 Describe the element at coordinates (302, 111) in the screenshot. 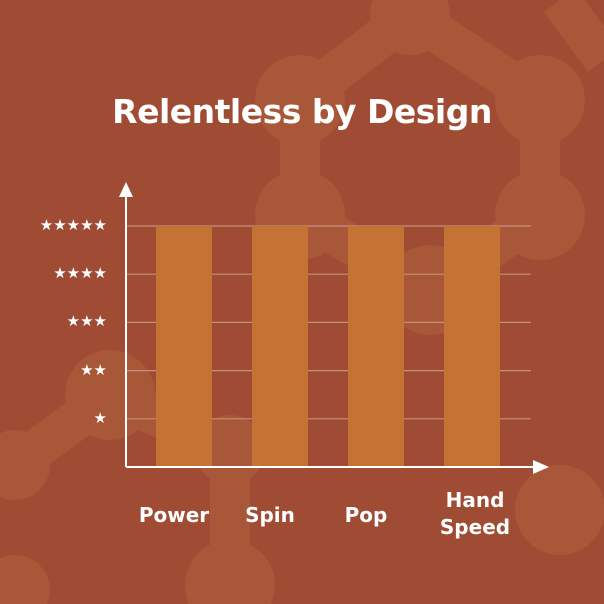

I see `chart-title: Relentless by Design` at that location.